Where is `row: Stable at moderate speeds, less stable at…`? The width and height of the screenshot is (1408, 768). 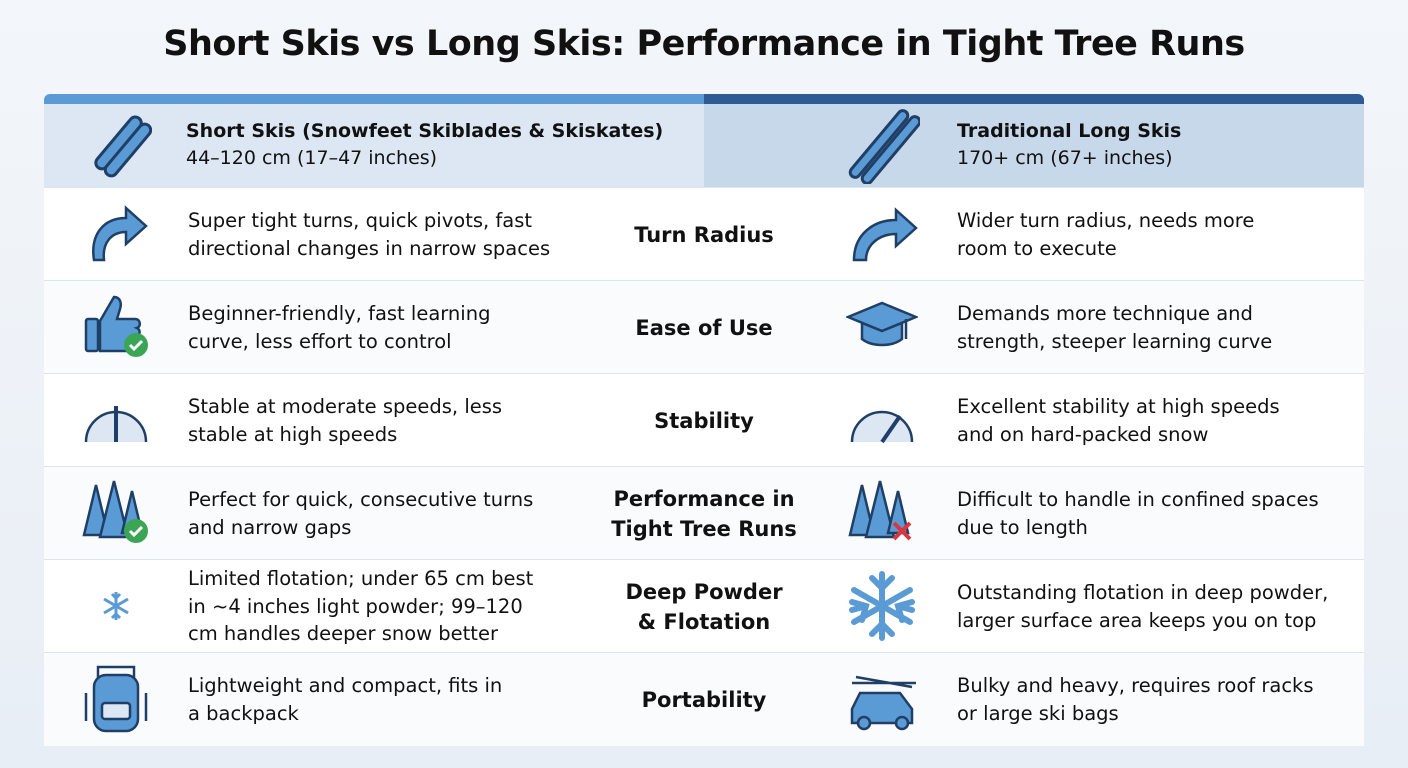
row: Stable at moderate speeds, less stable at… is located at coordinates (704, 420).